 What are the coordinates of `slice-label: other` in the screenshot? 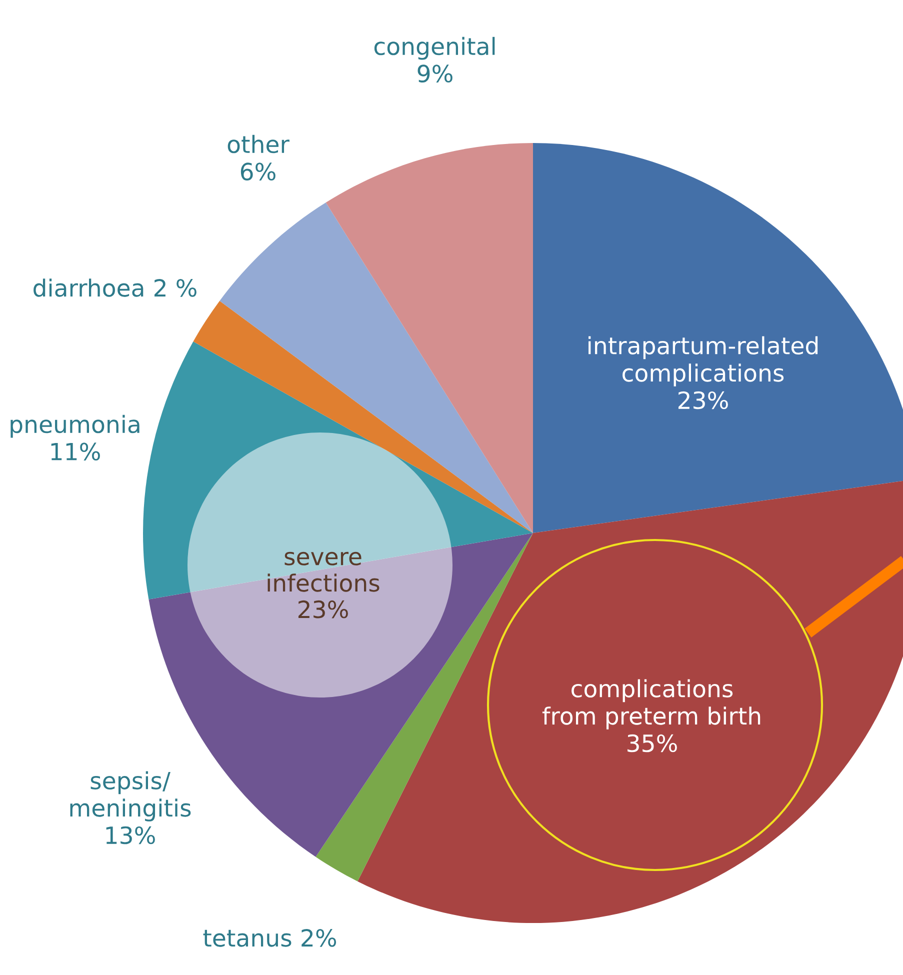 It's located at (259, 144).